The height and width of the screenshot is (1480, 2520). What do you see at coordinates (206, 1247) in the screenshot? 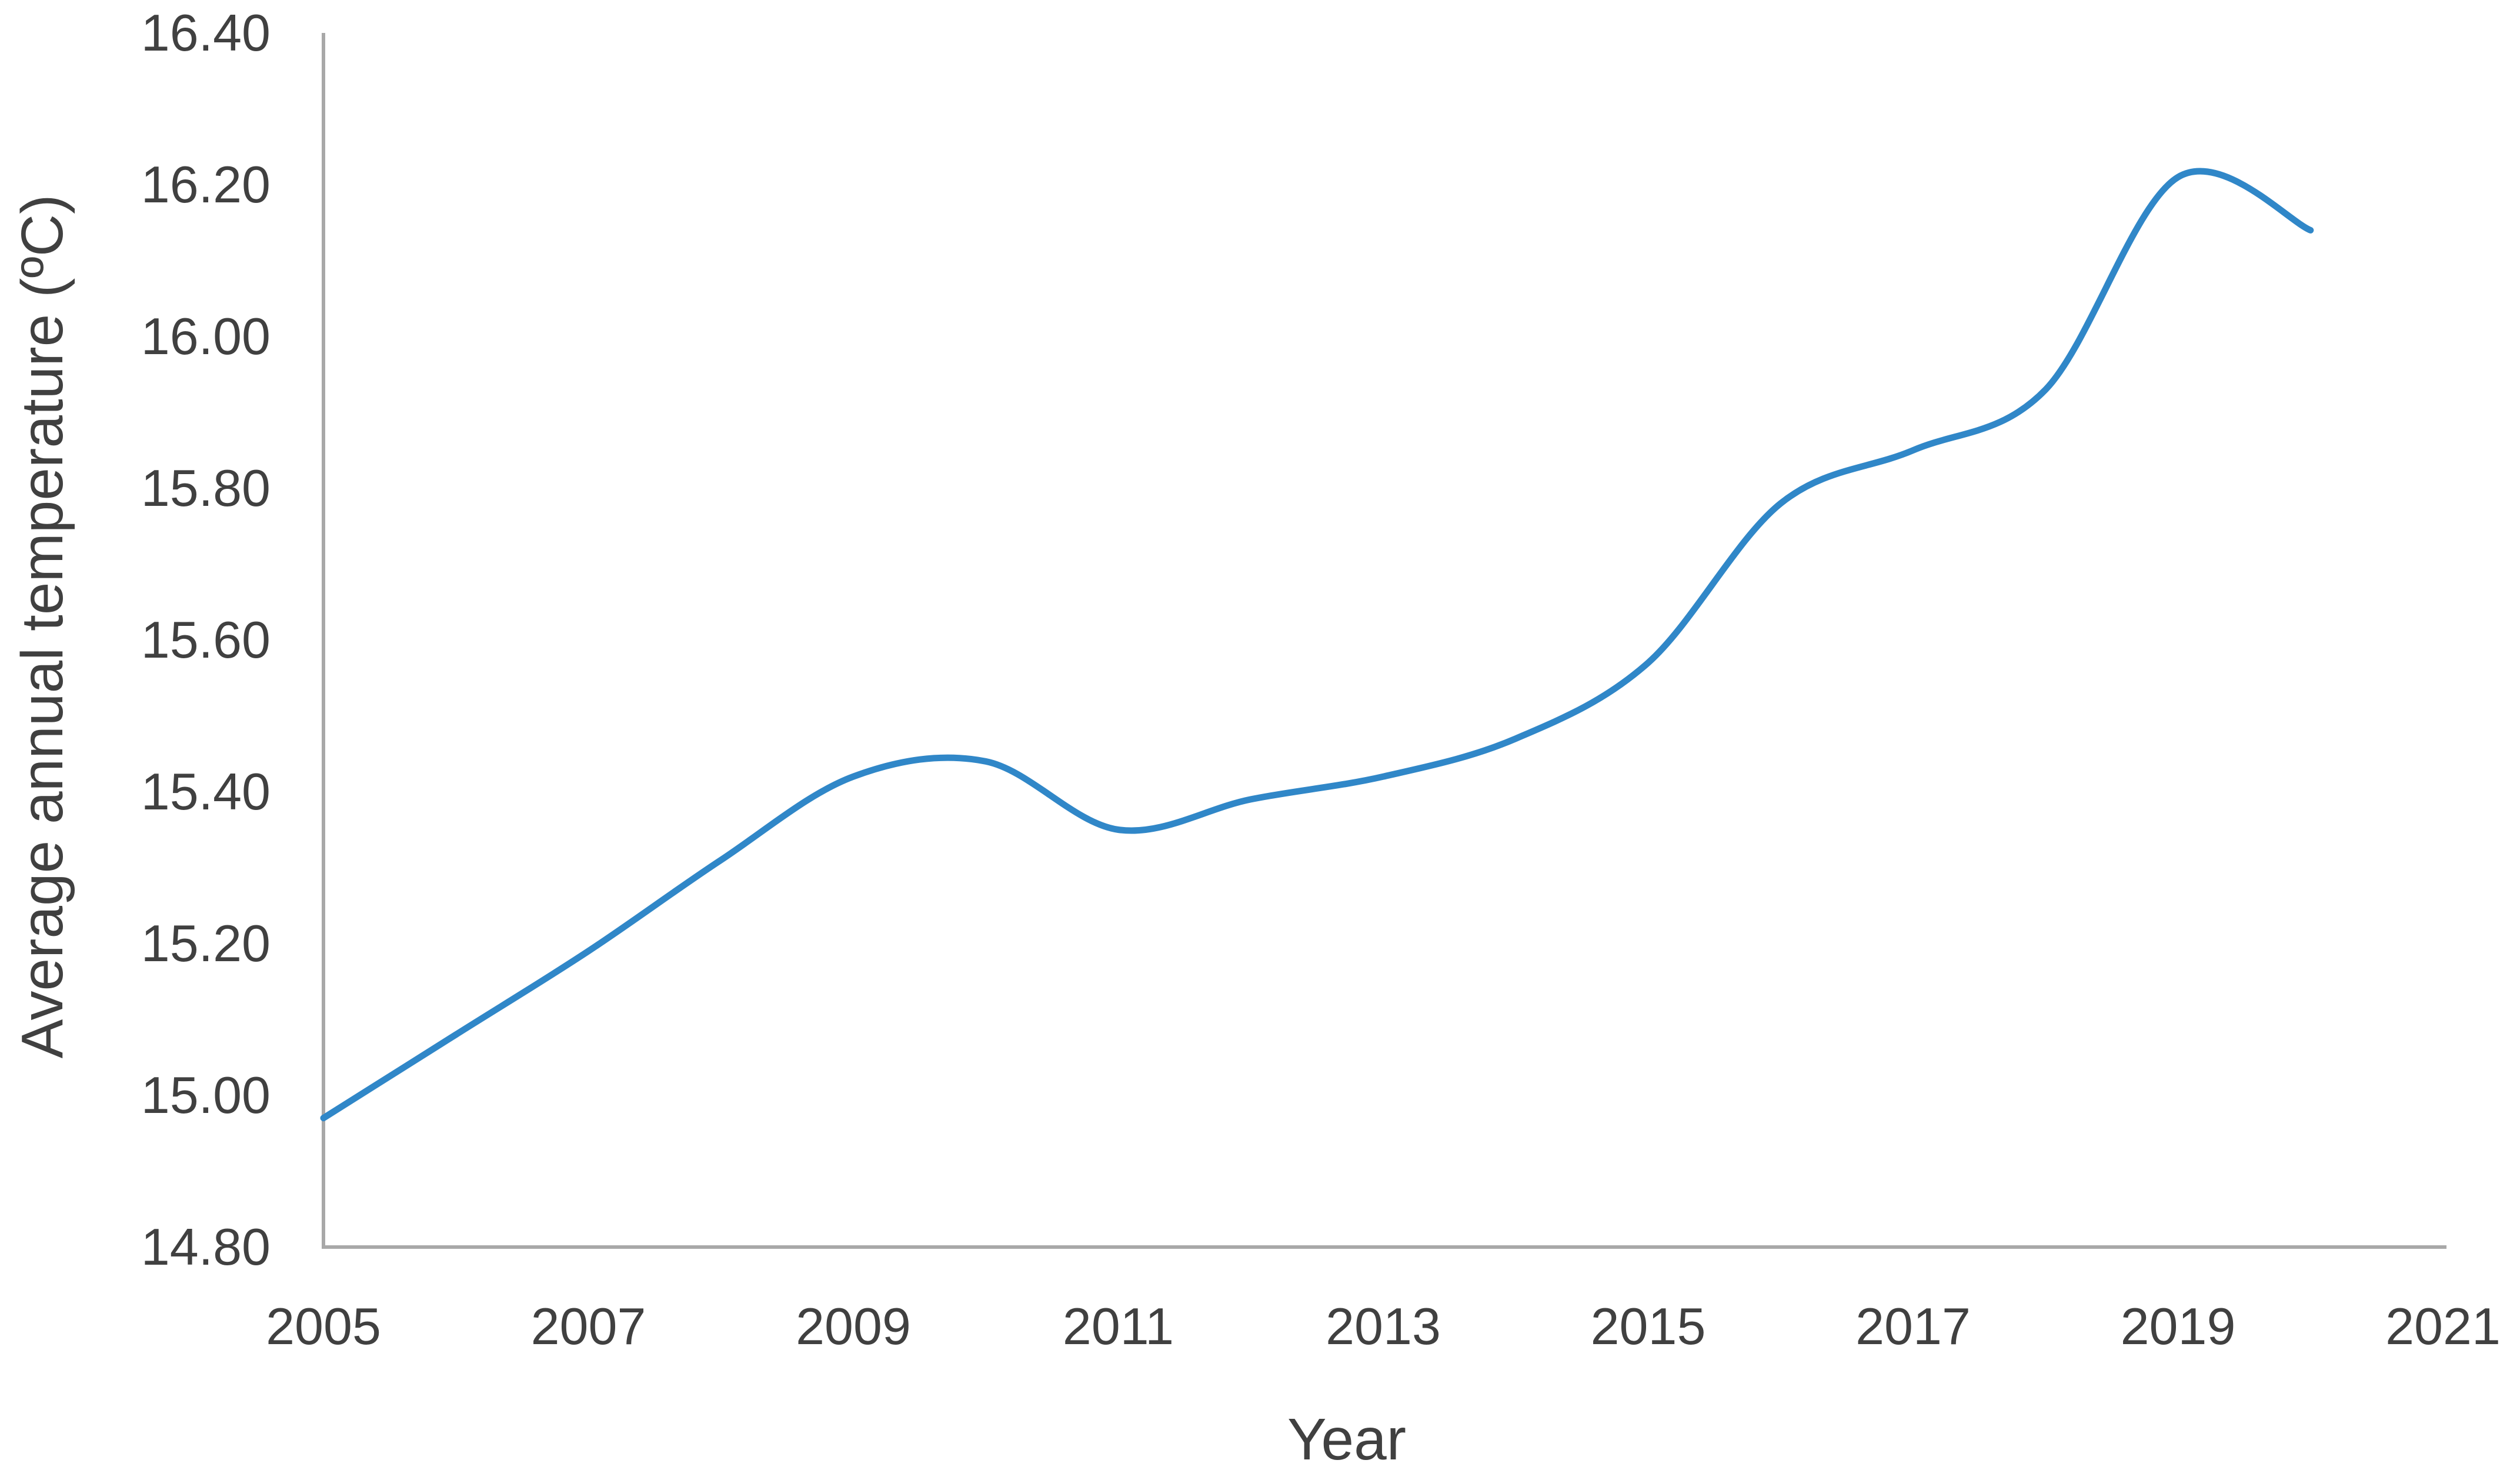
I see `y-tick-label: 14.80` at bounding box center [206, 1247].